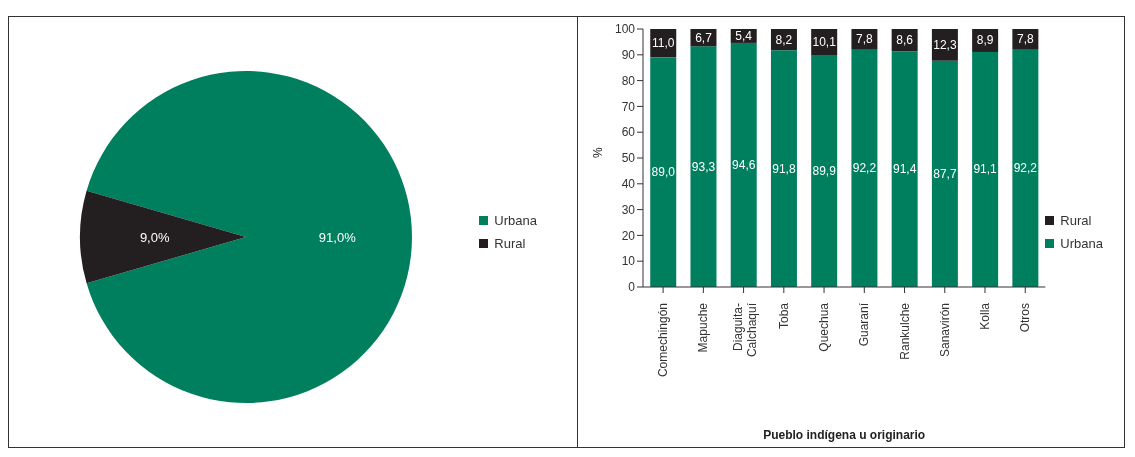 This screenshot has width=1135, height=457. Describe the element at coordinates (985, 40) in the screenshot. I see `data-label: 8,9` at that location.